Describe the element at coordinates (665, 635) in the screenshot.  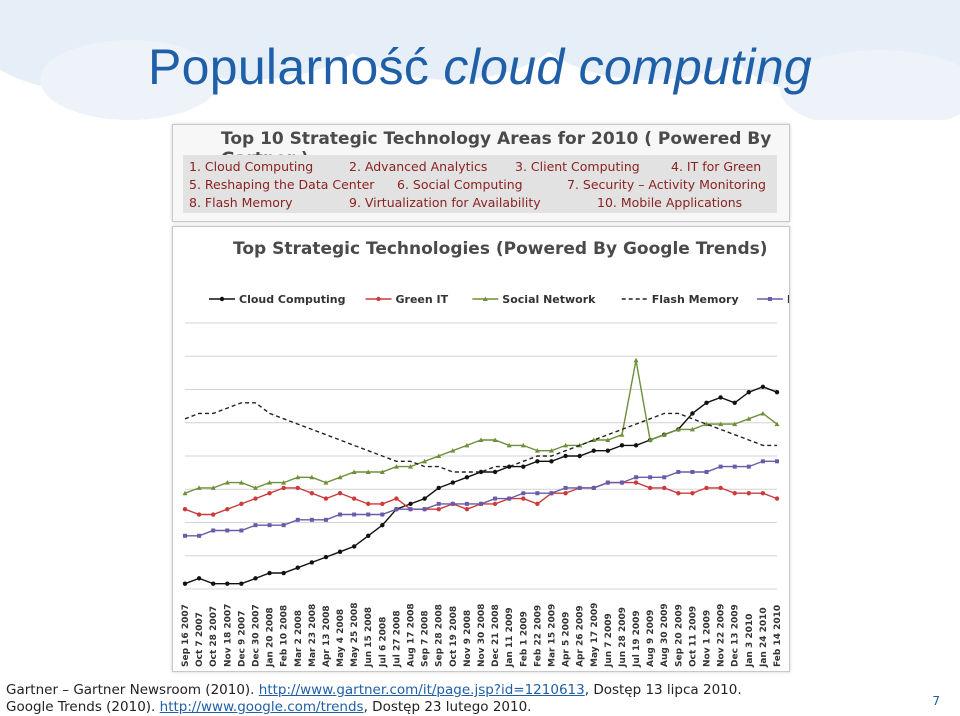
I see `x-tick-label: Aug 30 2009` at that location.